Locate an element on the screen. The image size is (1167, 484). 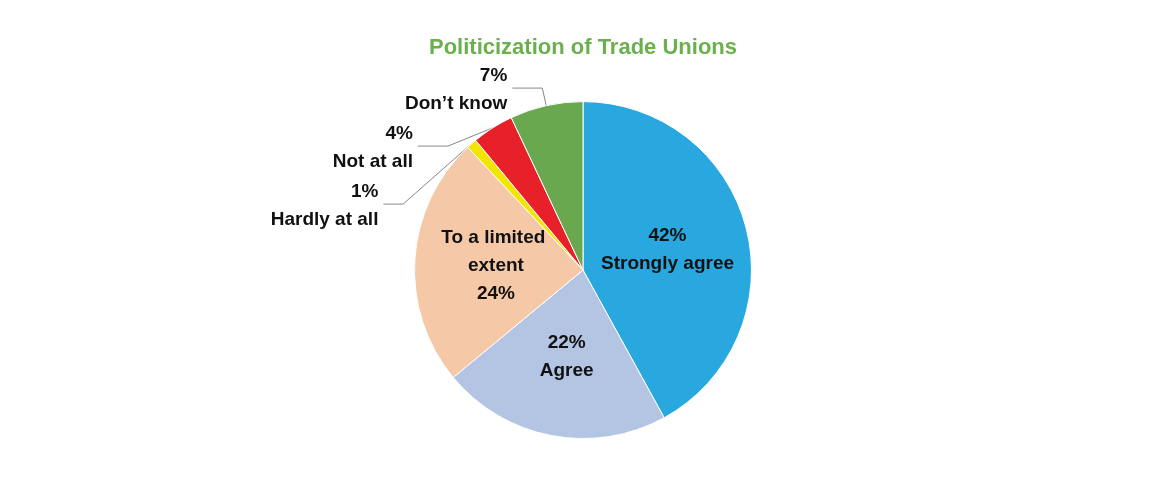
slice-label: Strongly agree is located at coordinates (667, 262).